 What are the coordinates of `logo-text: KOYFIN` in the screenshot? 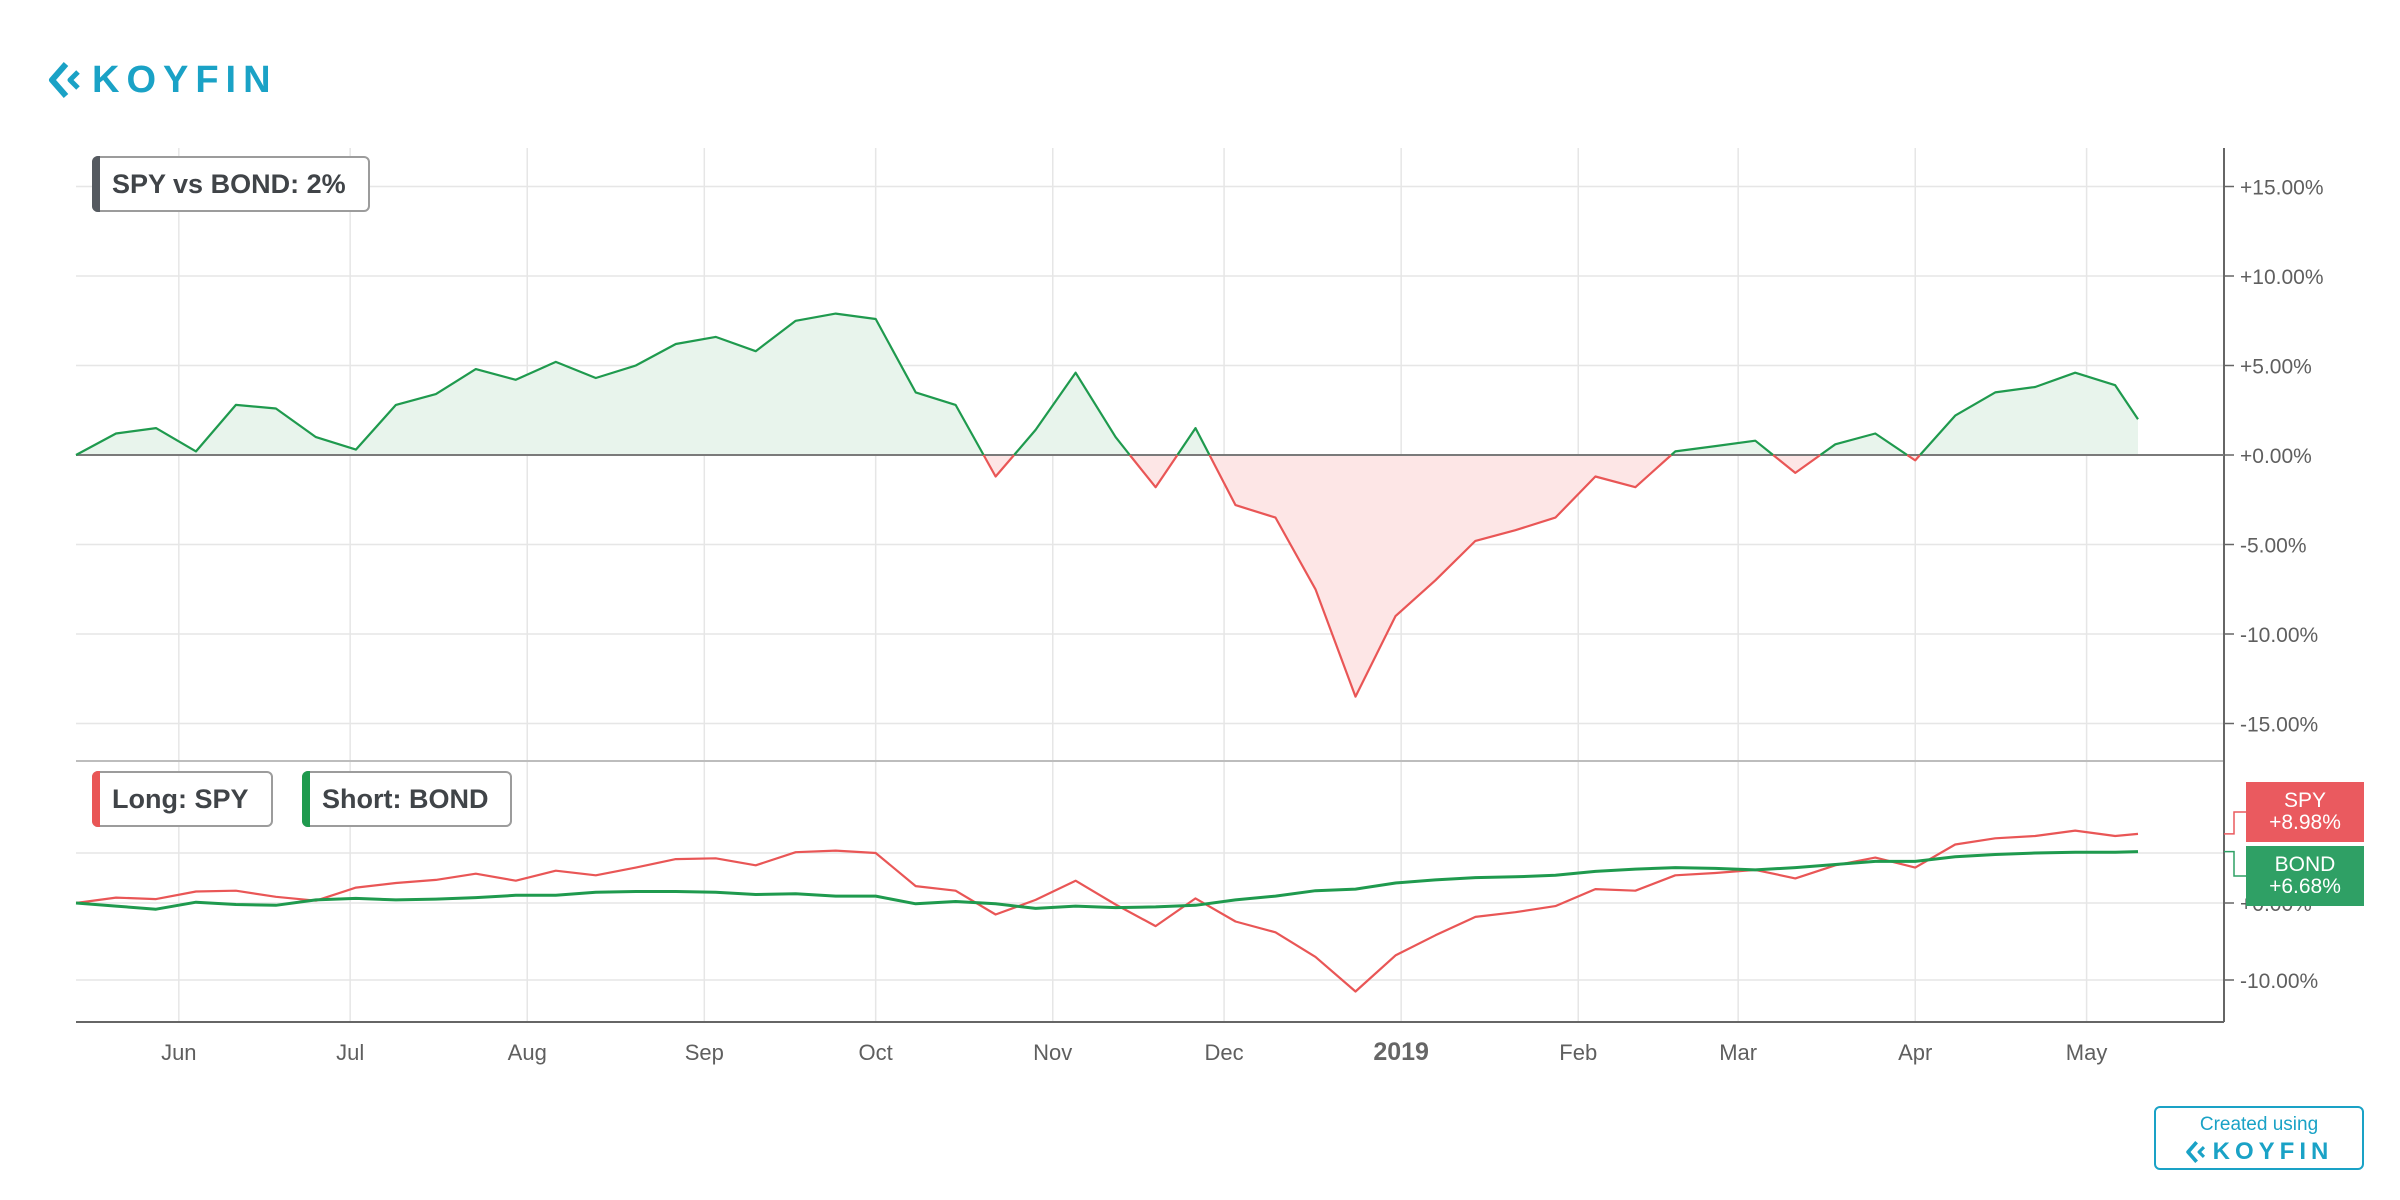 It's located at (185, 79).